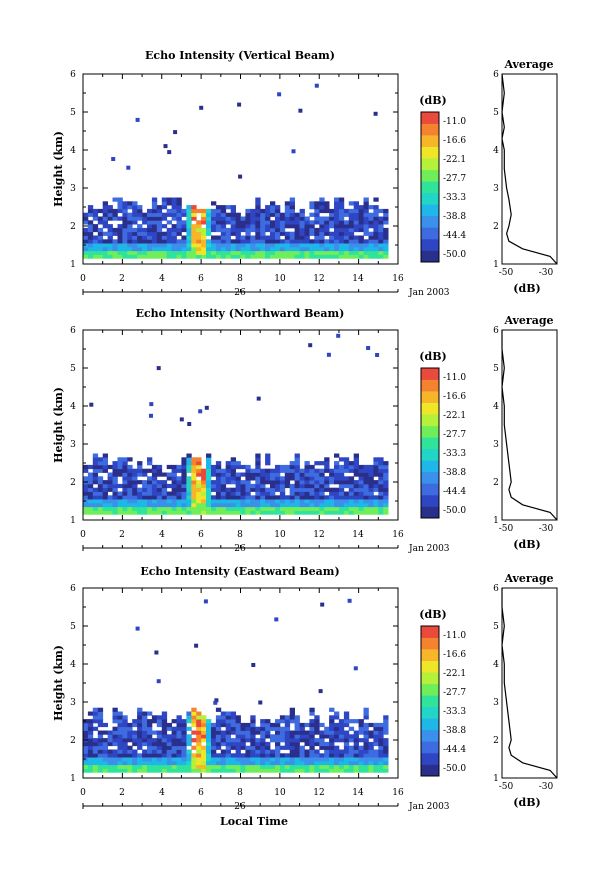 The width and height of the screenshot is (611, 875). What do you see at coordinates (430, 221) in the screenshot?
I see `colorbar-swatch` at bounding box center [430, 221].